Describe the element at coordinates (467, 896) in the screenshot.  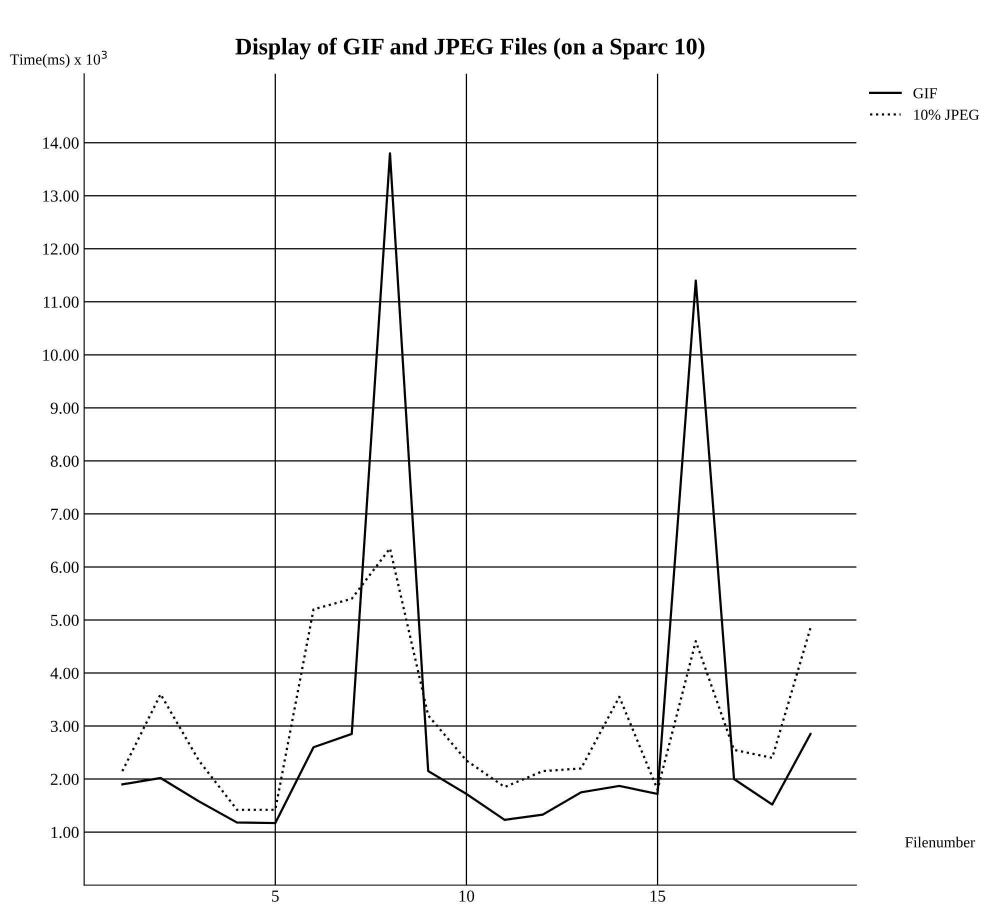
I see `x-tick-label: 10` at that location.